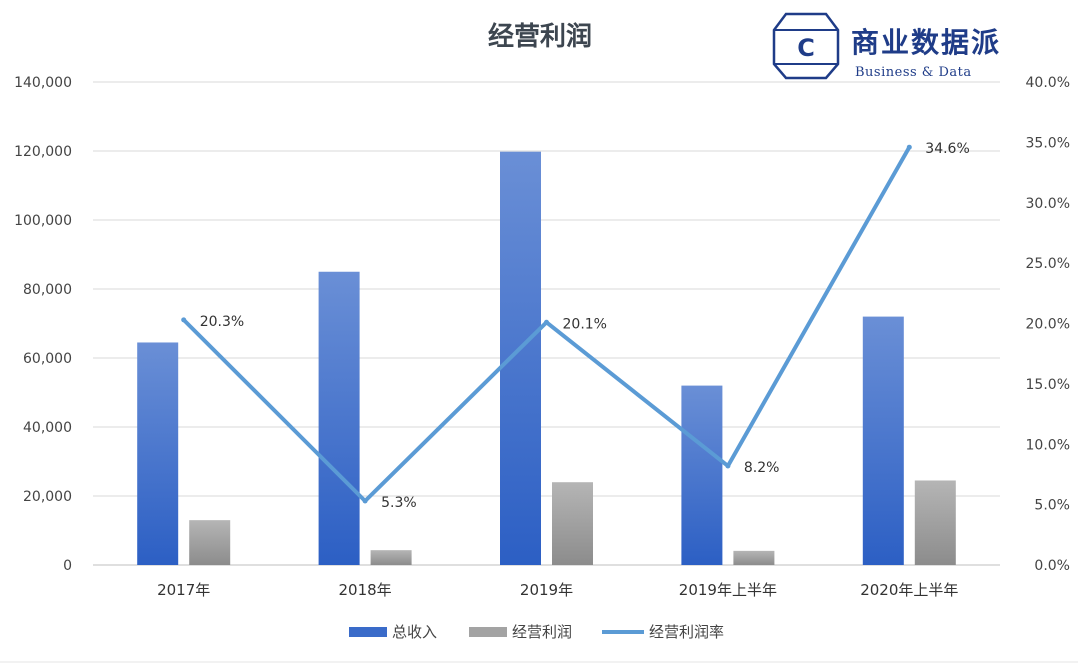 This screenshot has width=1078, height=670. I want to click on margin-data-label: 34.6%, so click(947, 149).